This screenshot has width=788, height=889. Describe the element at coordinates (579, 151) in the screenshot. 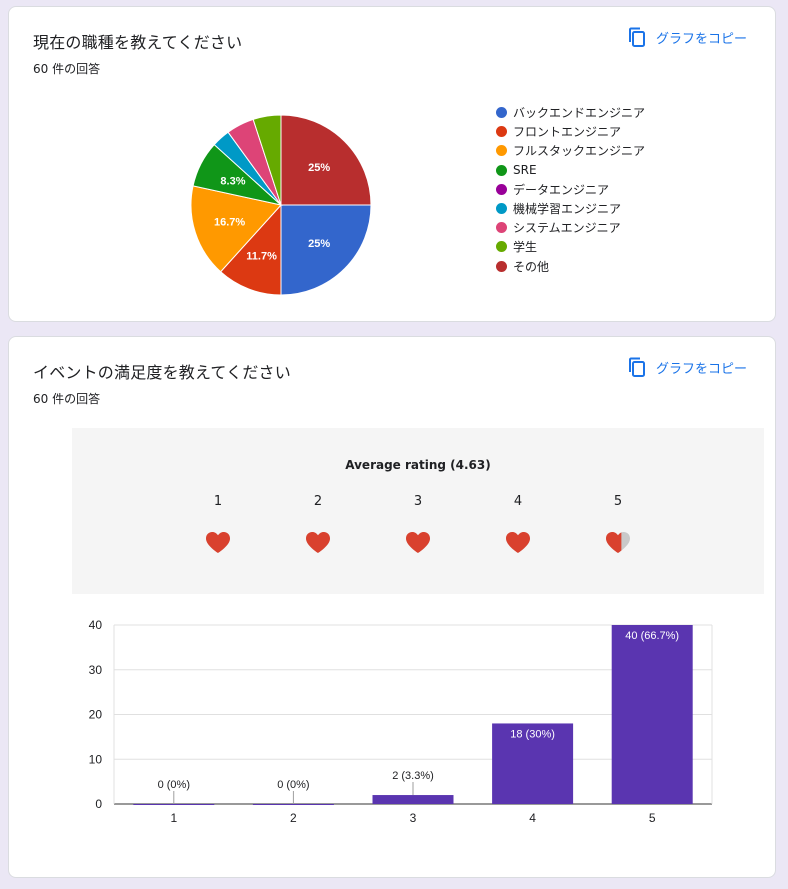

I see `legend-label: フルスタックエンジニア` at that location.